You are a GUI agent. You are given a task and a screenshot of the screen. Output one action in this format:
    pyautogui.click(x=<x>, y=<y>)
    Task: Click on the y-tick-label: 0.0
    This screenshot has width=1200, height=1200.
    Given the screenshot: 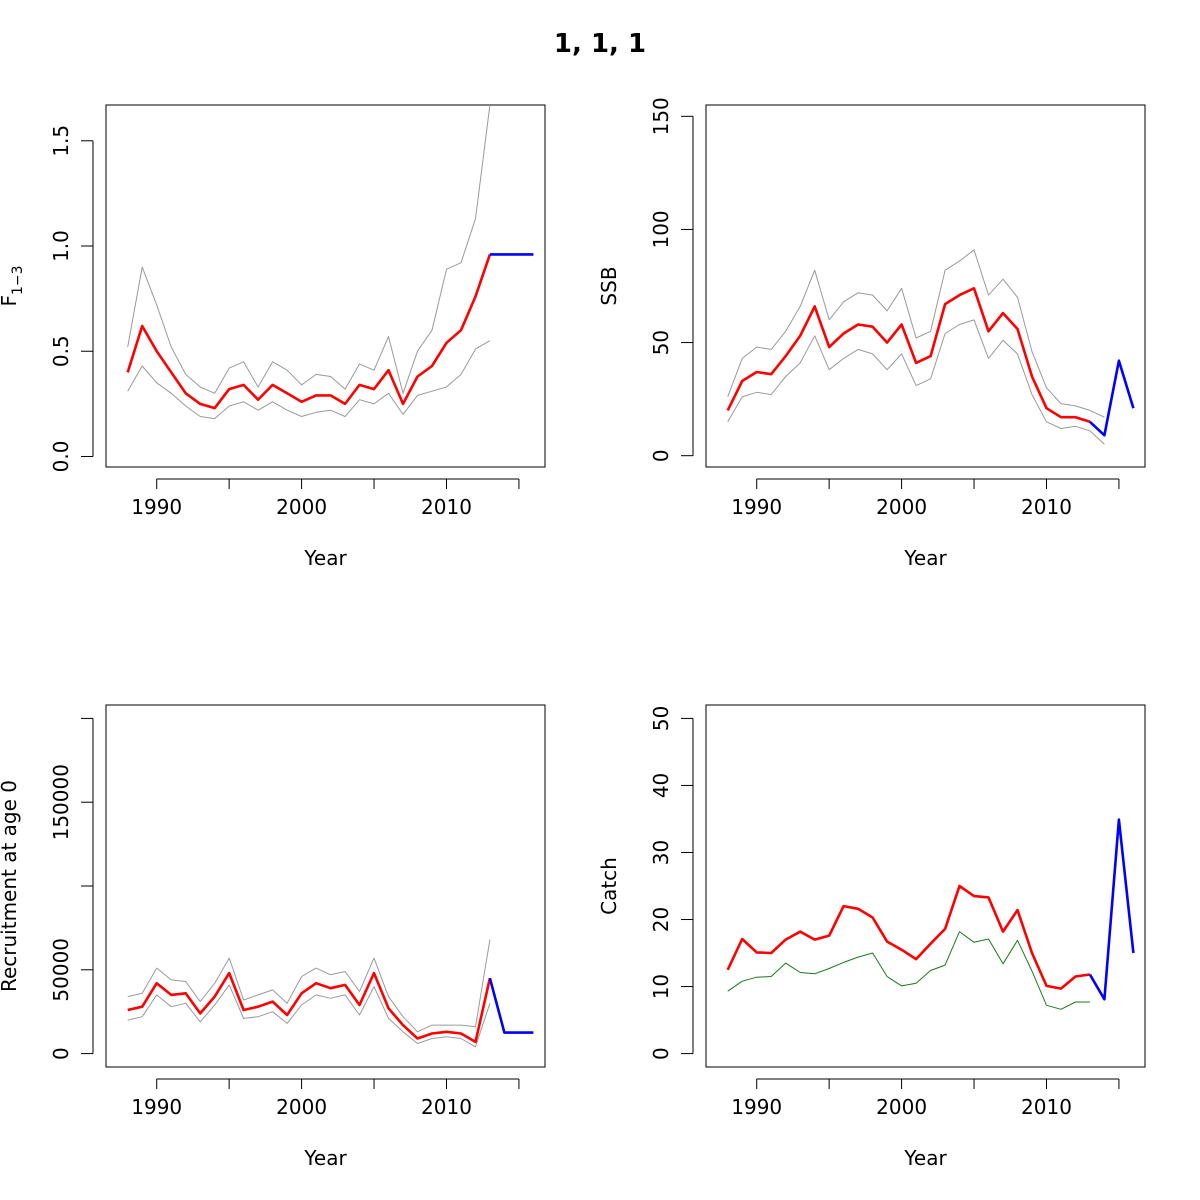 What is the action you would take?
    pyautogui.click(x=61, y=457)
    